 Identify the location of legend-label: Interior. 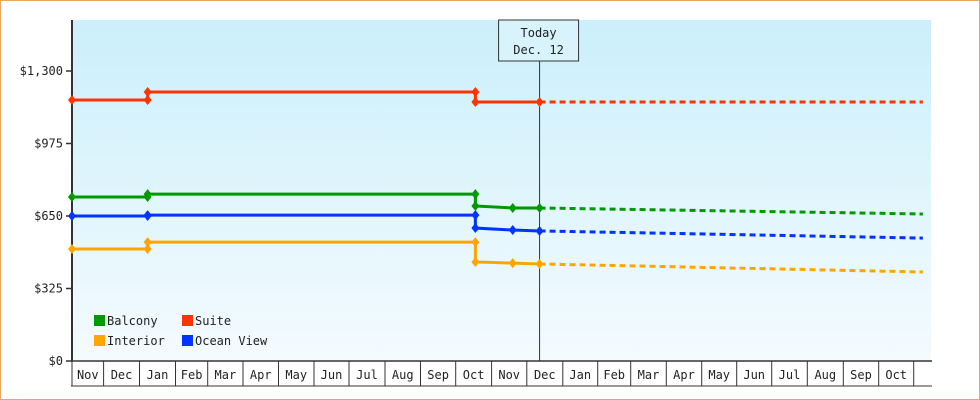
(136, 341).